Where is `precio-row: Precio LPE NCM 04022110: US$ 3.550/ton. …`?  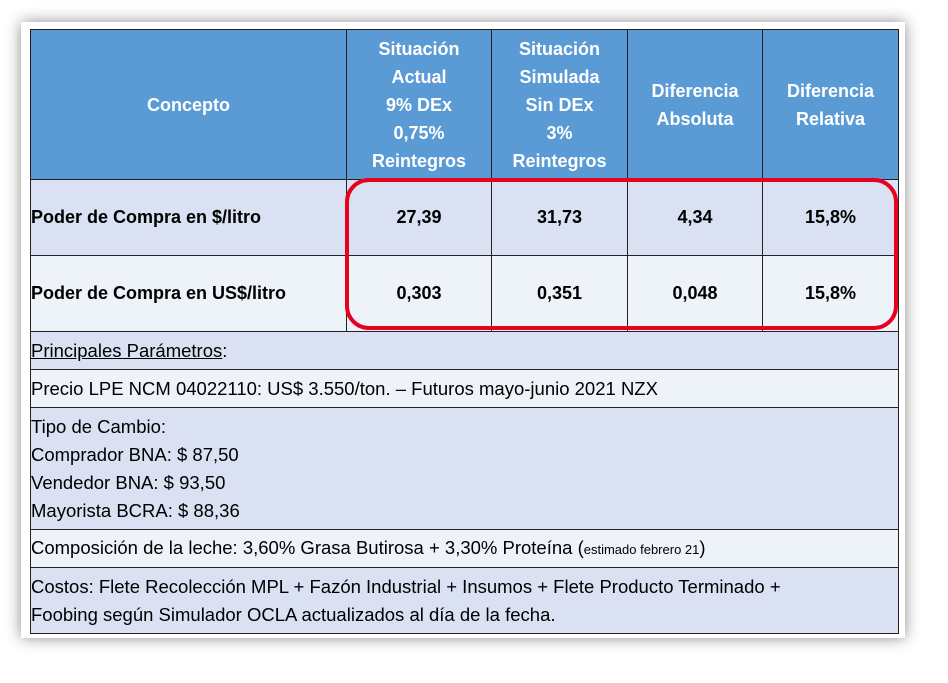 precio-row: Precio LPE NCM 04022110: US$ 3.550/ton. … is located at coordinates (464, 388).